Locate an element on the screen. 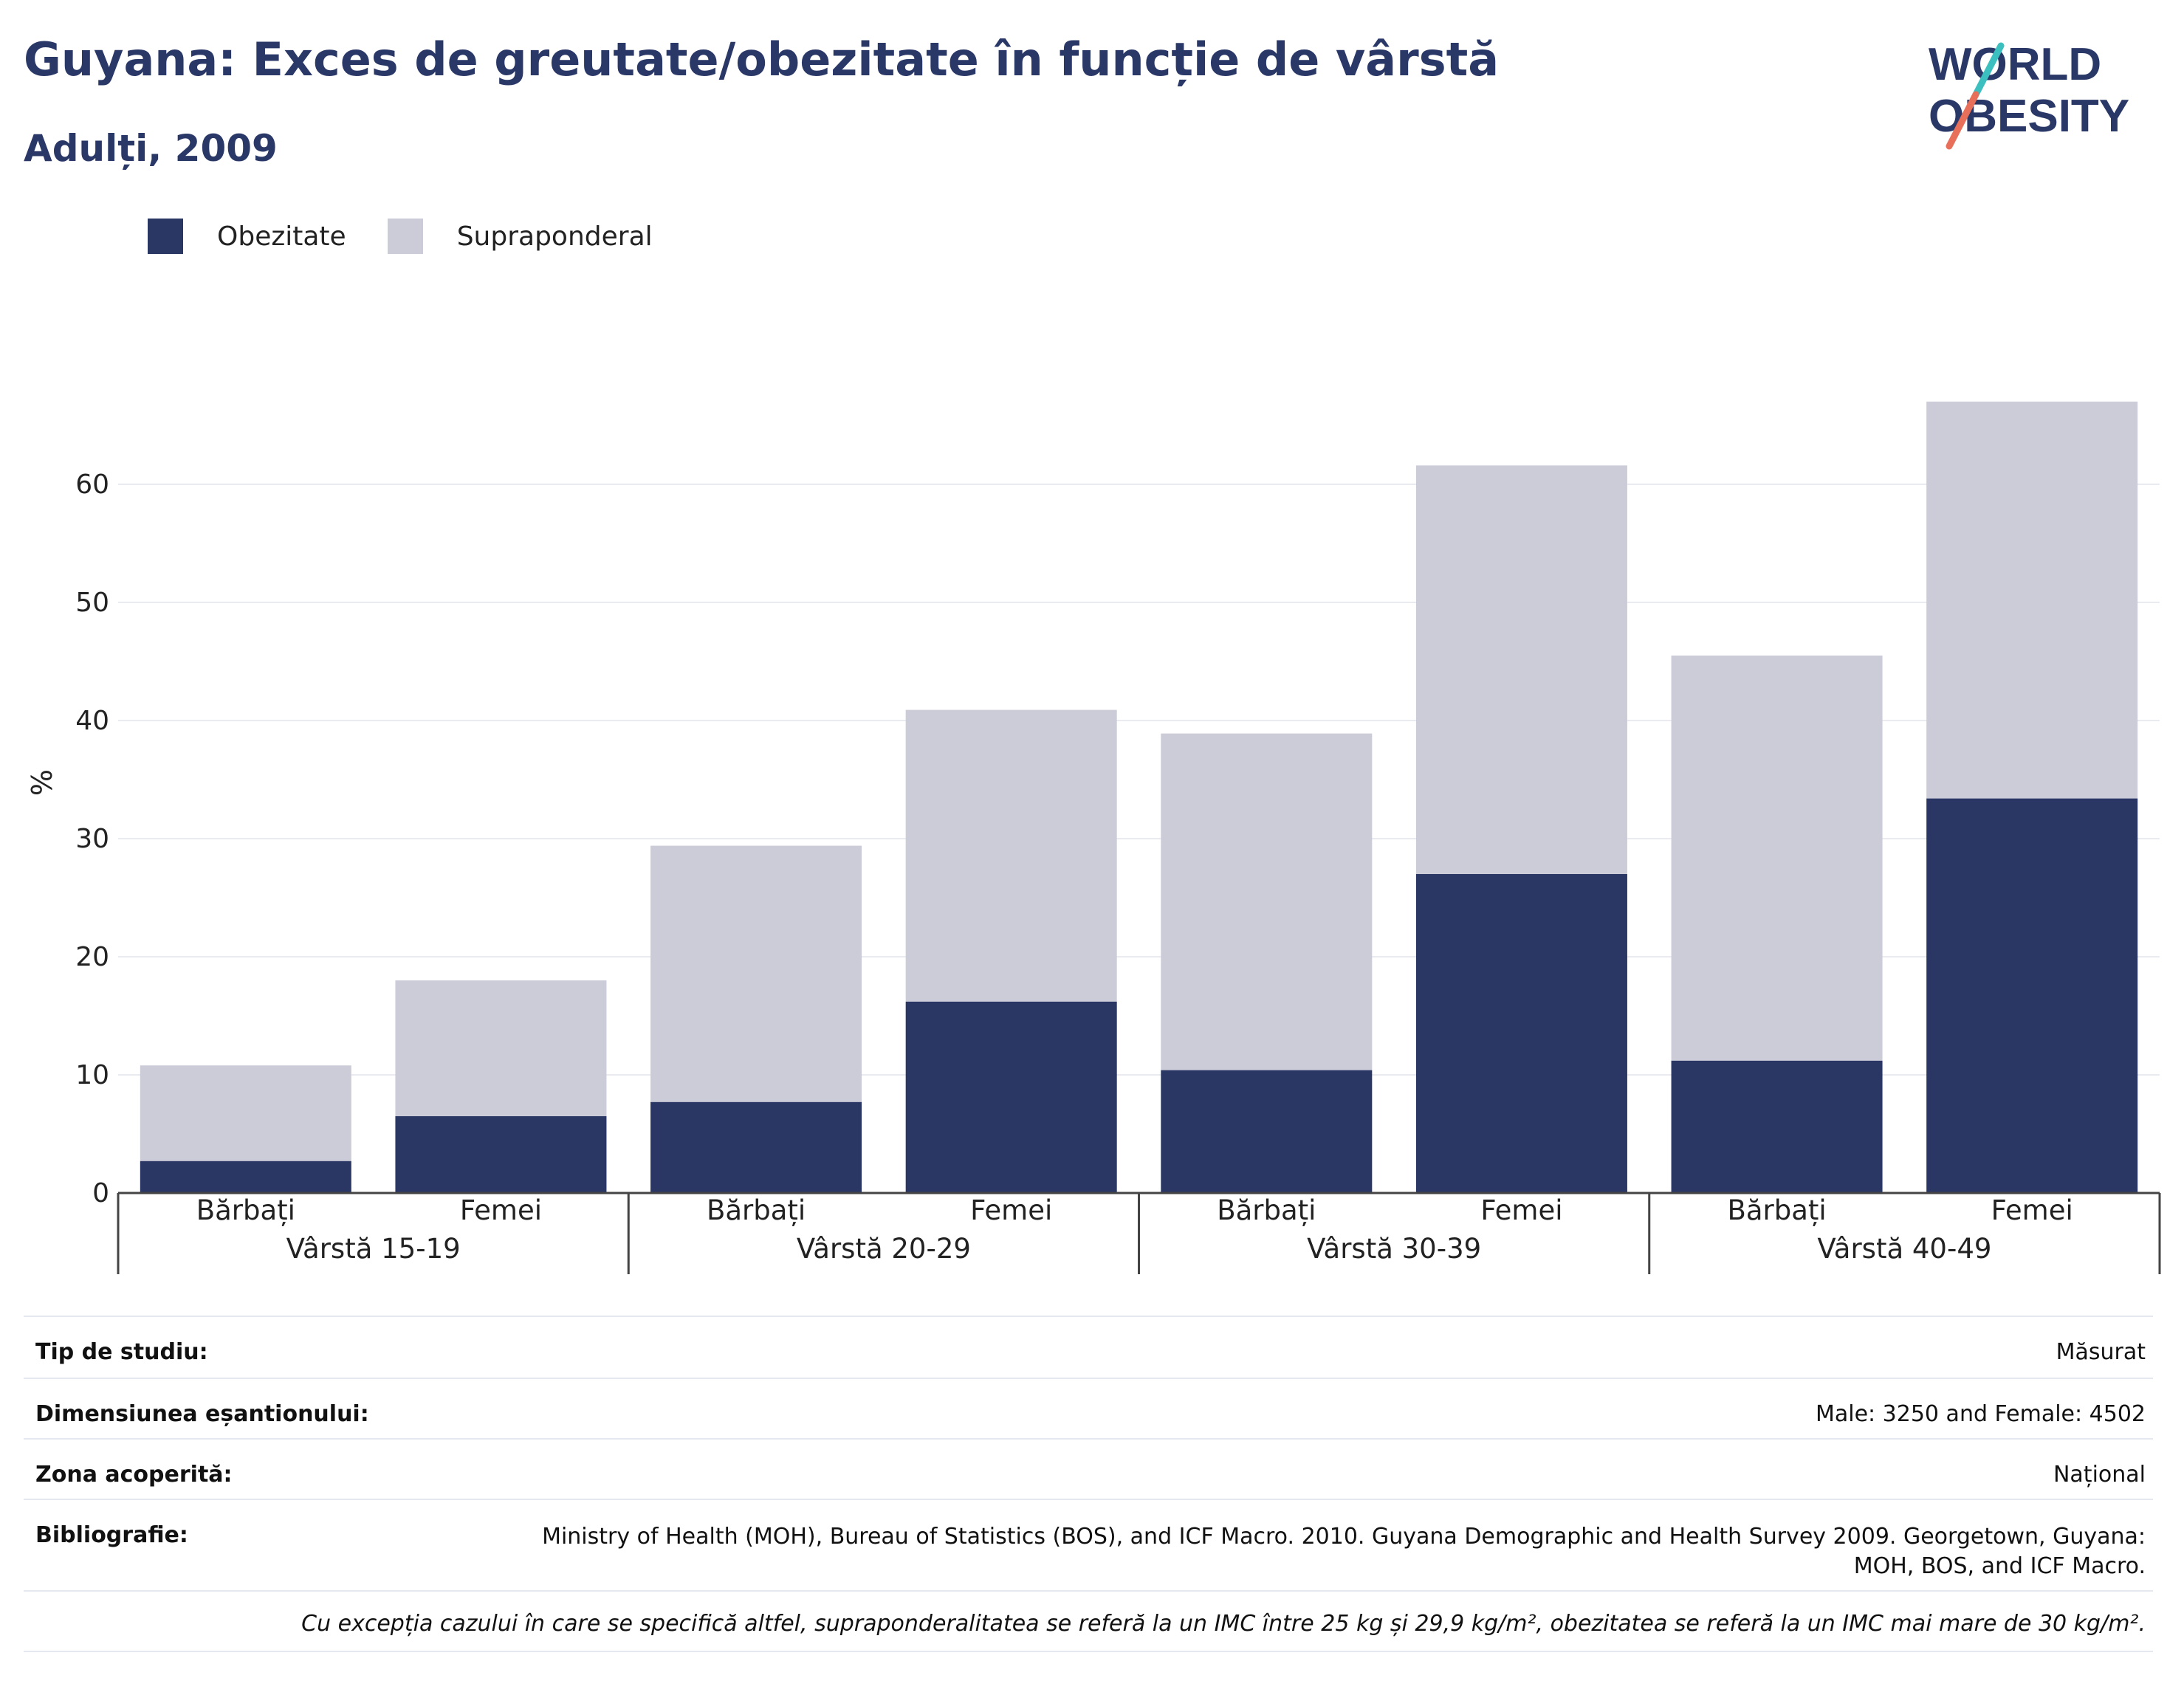  info-label-bibliography: Bibliografie: is located at coordinates (112, 1535).